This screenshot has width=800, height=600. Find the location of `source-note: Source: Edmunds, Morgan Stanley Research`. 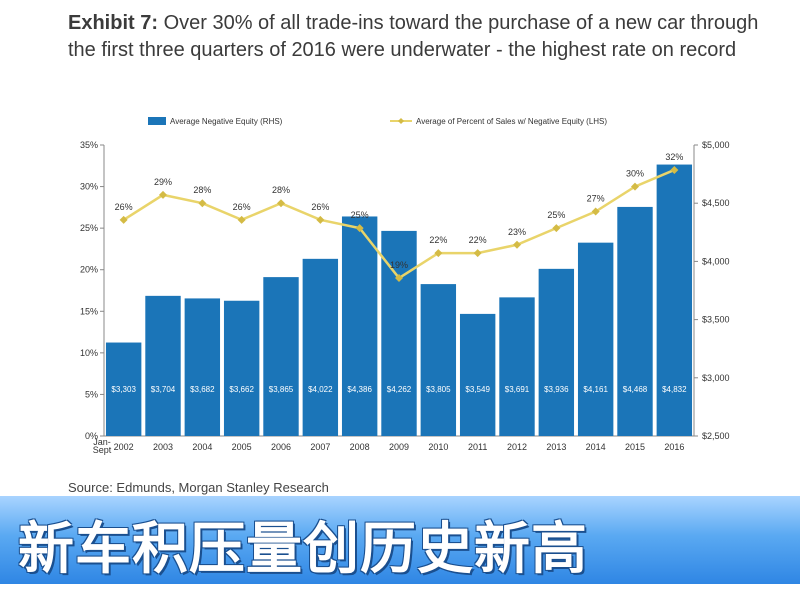

source-note: Source: Edmunds, Morgan Stanley Research is located at coordinates (198, 487).